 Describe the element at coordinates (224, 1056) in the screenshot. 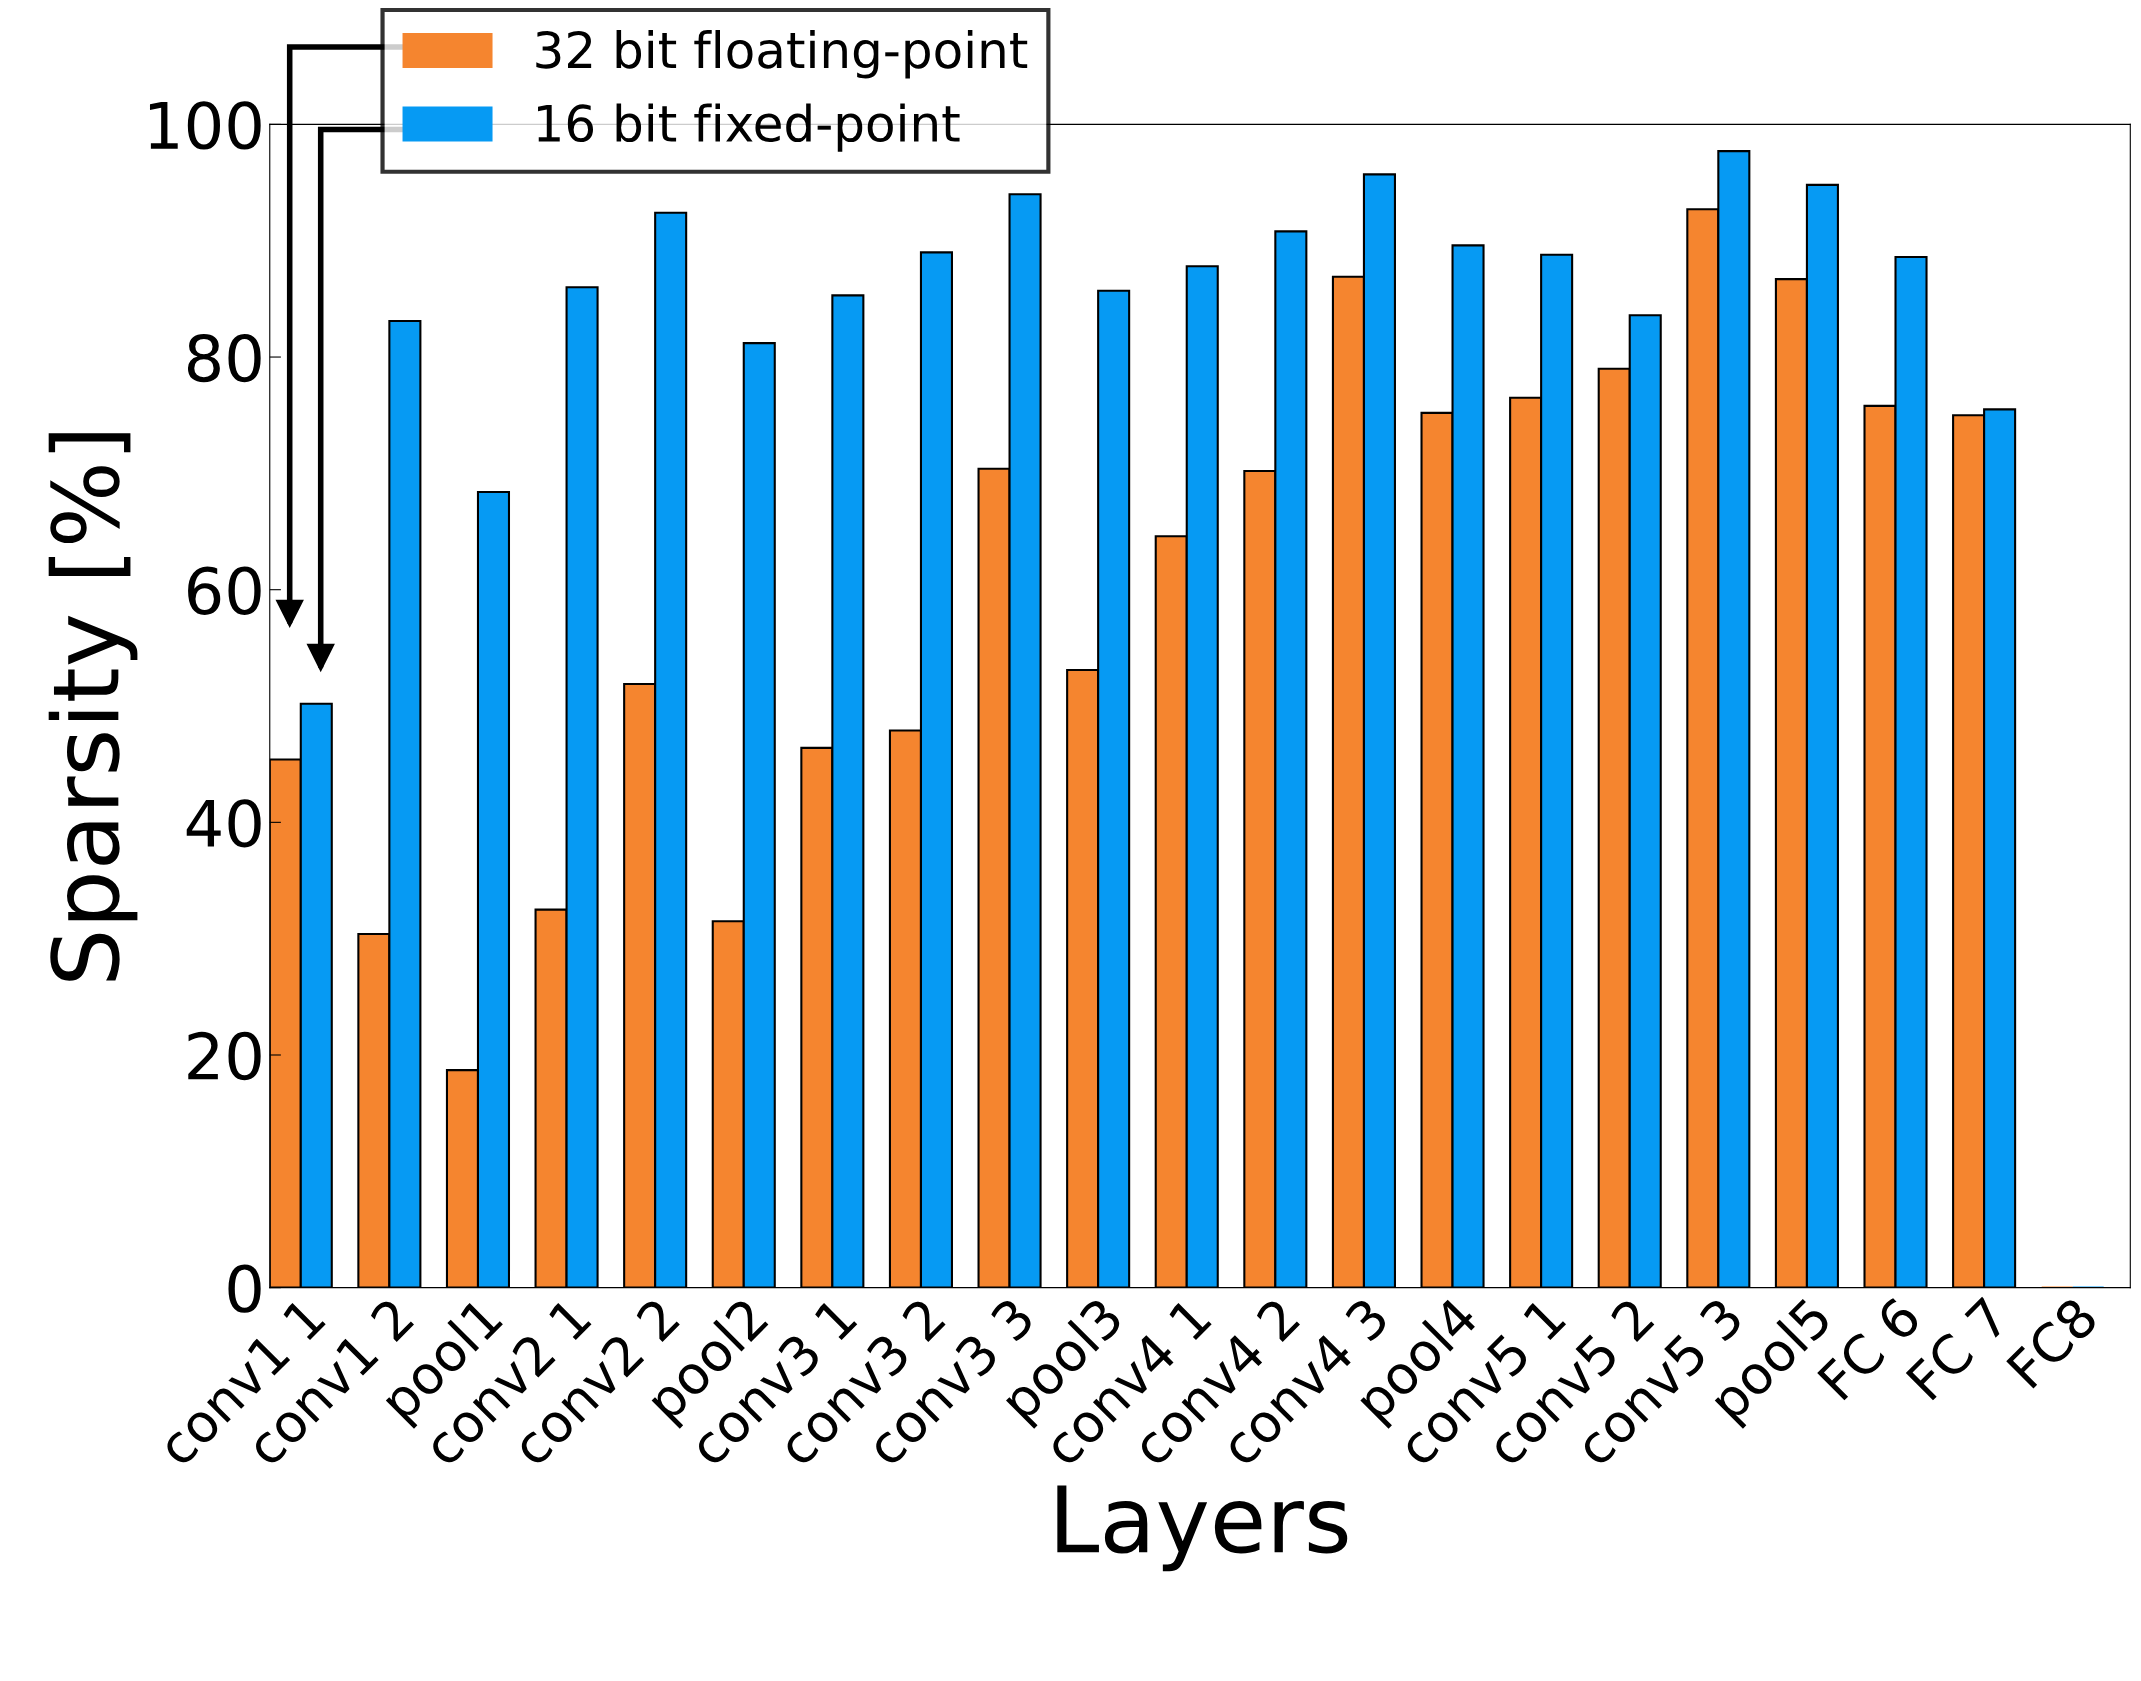

I see `y-tick-label: 20` at that location.